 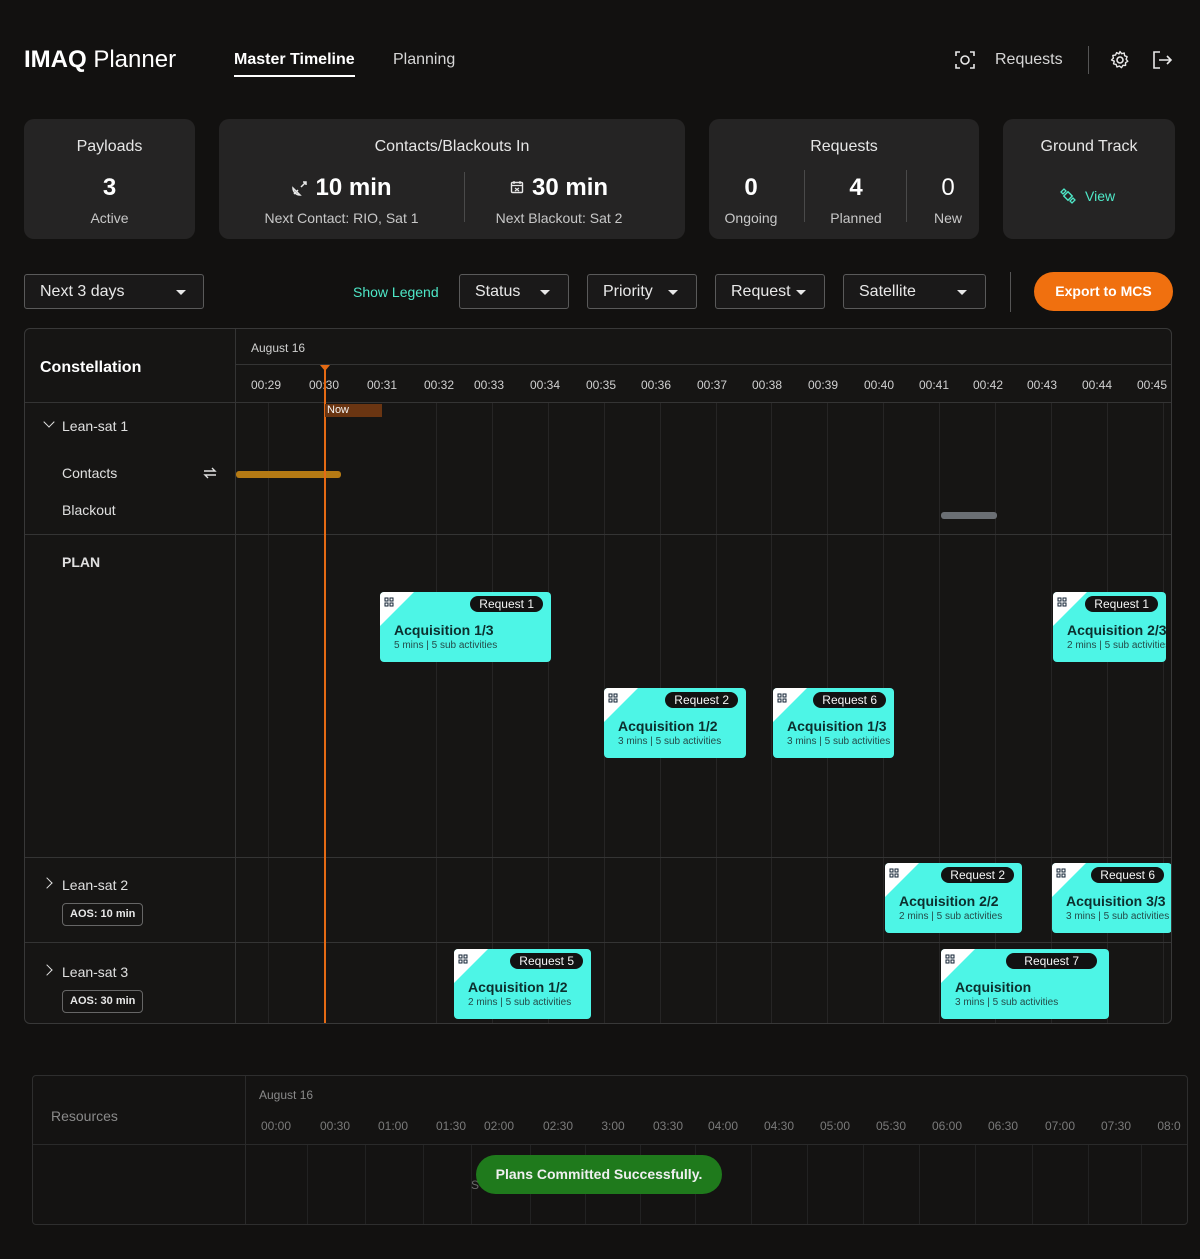 I want to click on requests-card: Requests 0 Ongoing 4 Planned 0 New, so click(x=844, y=179).